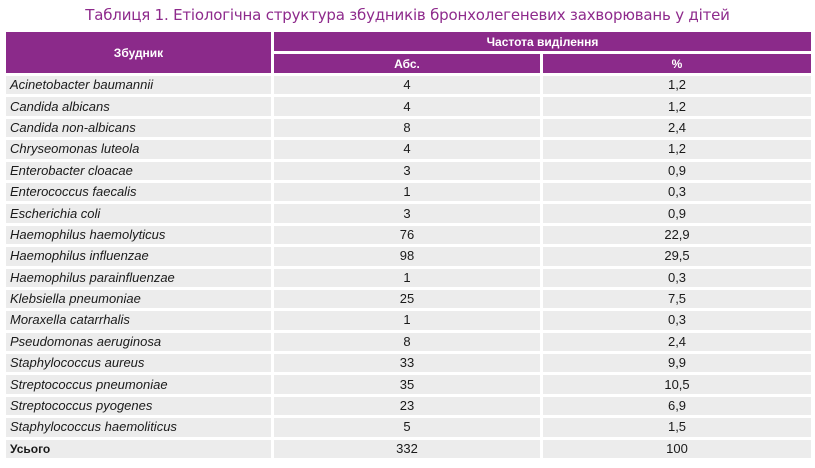  What do you see at coordinates (138, 52) in the screenshot?
I see `header-pathogen: Збудник` at bounding box center [138, 52].